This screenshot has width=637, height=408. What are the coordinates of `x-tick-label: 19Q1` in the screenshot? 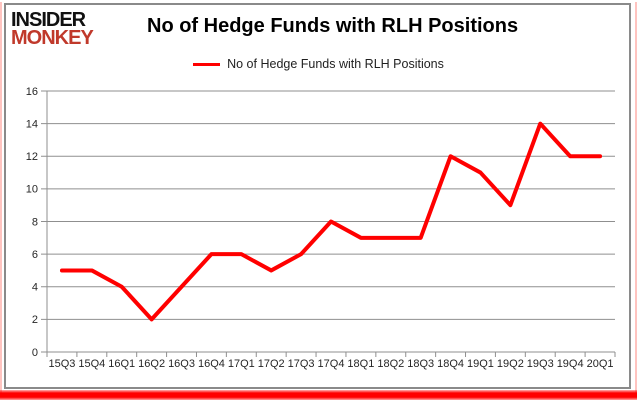 It's located at (480, 364).